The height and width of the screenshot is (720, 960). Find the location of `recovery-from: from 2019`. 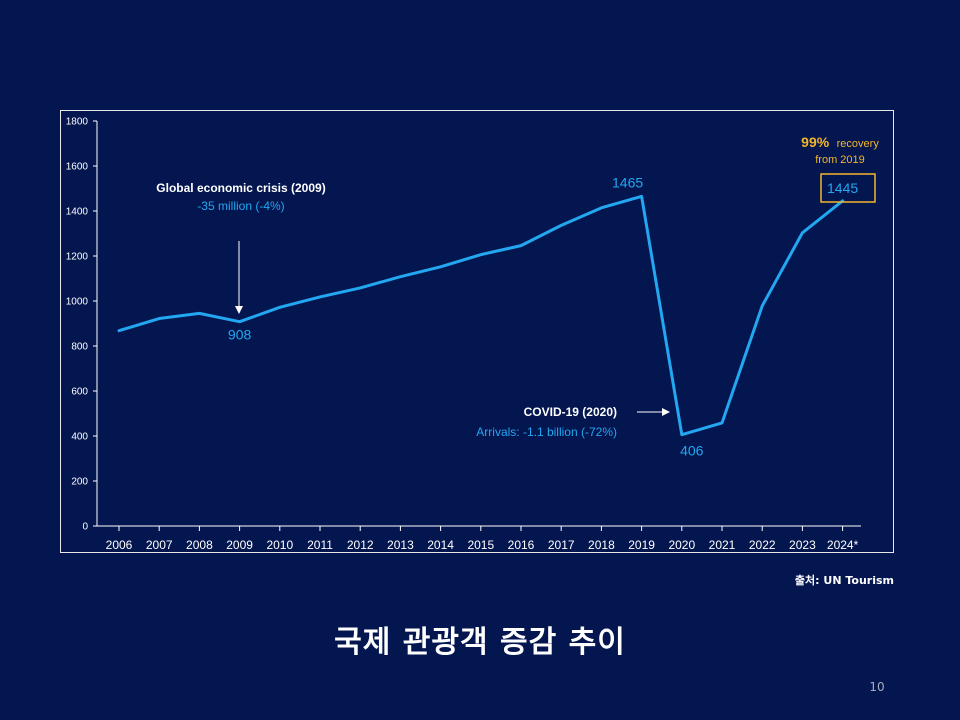

recovery-from: from 2019 is located at coordinates (840, 160).